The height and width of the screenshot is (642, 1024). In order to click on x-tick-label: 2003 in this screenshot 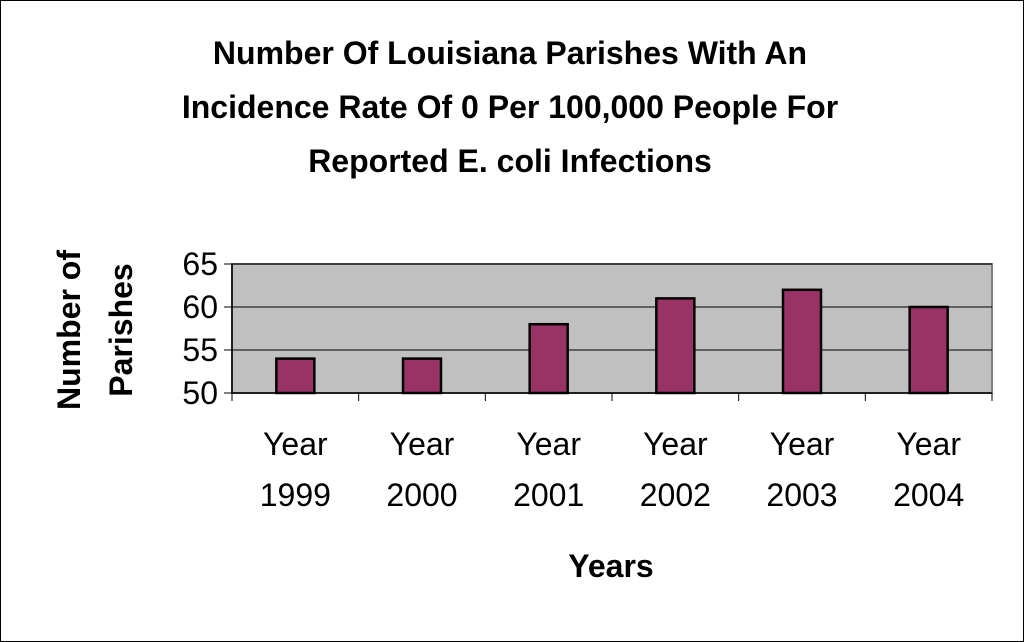, I will do `click(801, 495)`.